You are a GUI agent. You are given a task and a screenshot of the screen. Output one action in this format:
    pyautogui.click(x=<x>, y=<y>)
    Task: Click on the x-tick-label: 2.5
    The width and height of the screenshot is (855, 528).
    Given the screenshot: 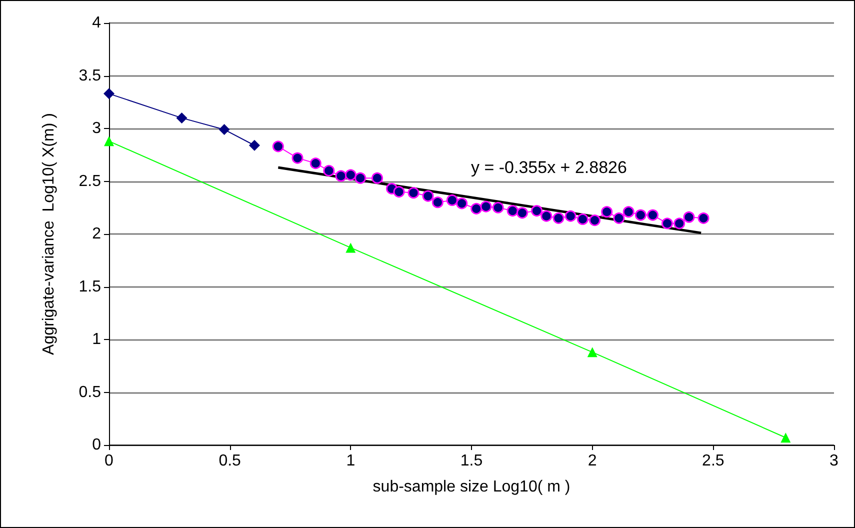 What is the action you would take?
    pyautogui.click(x=713, y=461)
    